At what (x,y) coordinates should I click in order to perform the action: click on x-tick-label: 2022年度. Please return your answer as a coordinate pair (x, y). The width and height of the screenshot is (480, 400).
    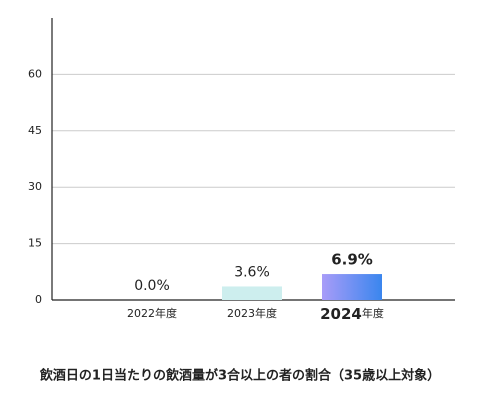
    Looking at the image, I should click on (152, 313).